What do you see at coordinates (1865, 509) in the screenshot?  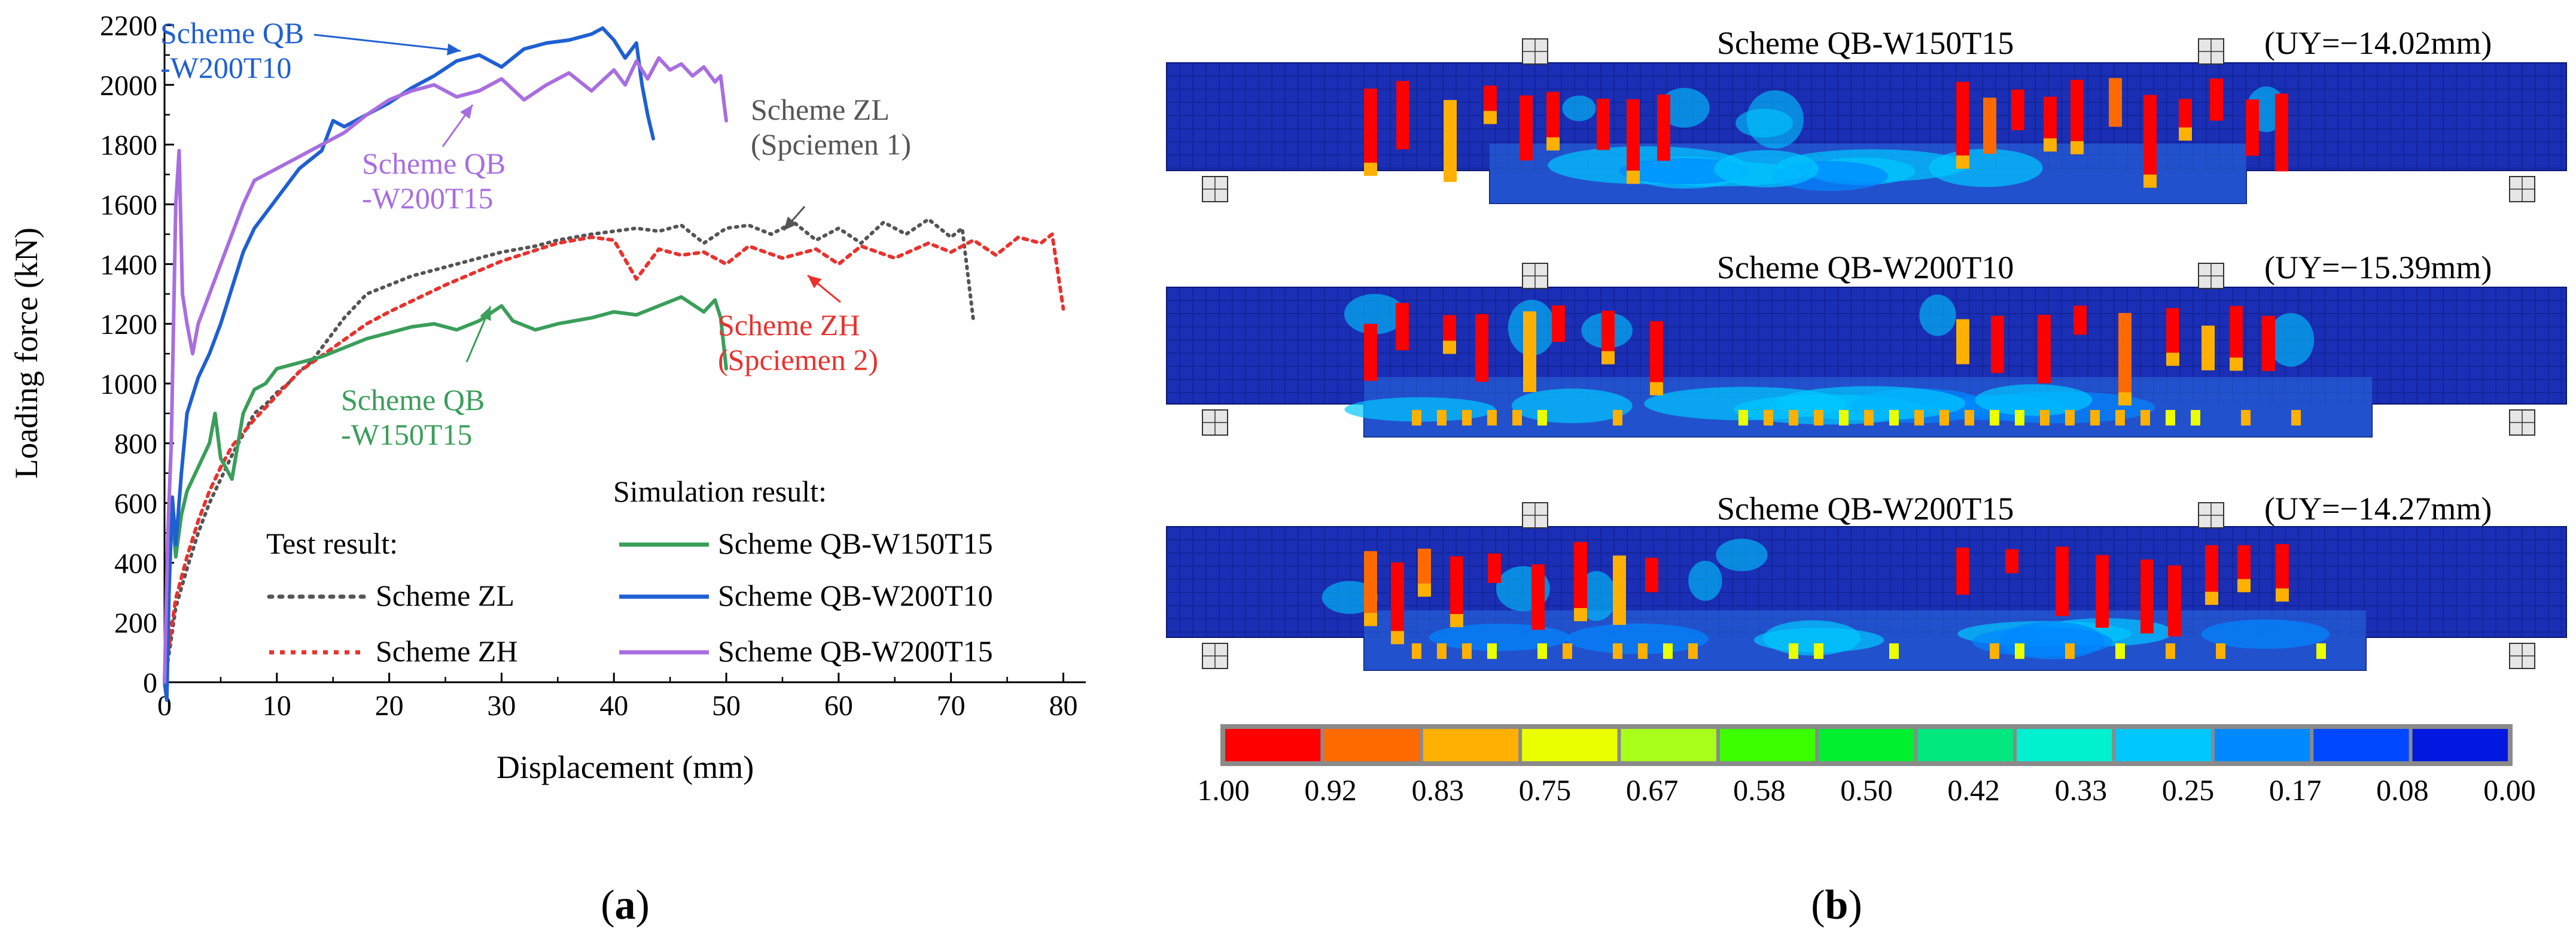 I see `contour-3-title: Scheme QB-W200T15` at bounding box center [1865, 509].